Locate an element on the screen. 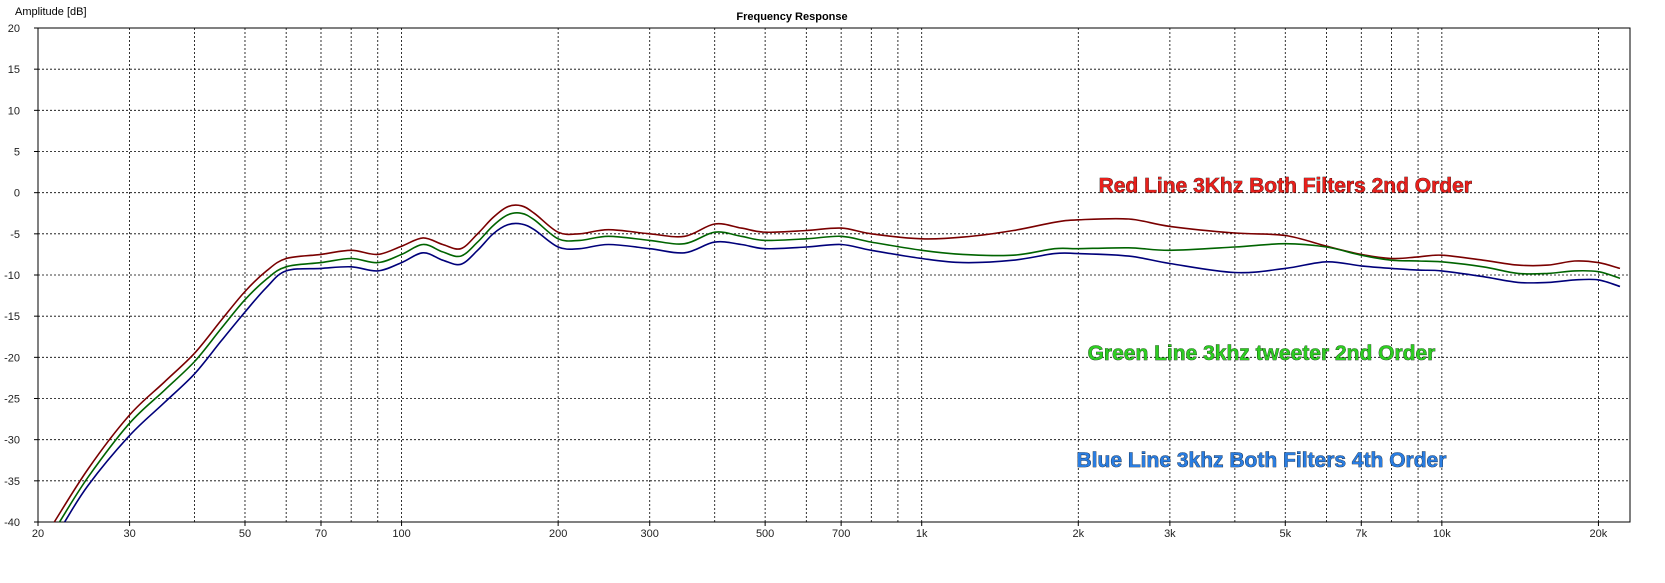 Image resolution: width=1665 pixels, height=583 pixels. x-tick-label: 30 is located at coordinates (129, 534).